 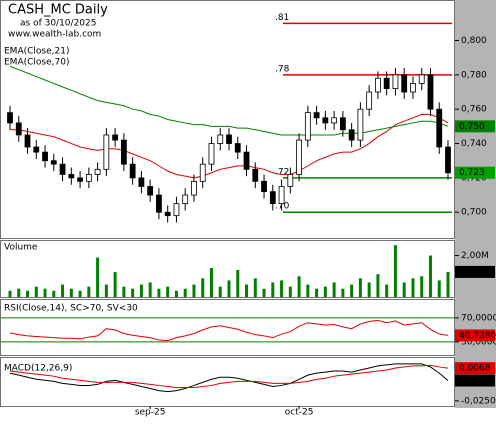 I want to click on y-tick-label: 0,800, so click(x=474, y=41).